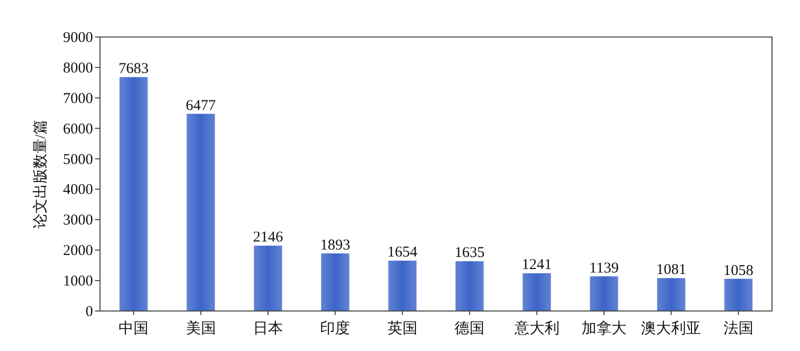 The image size is (800, 351). What do you see at coordinates (469, 253) in the screenshot?
I see `data-label: 1635` at bounding box center [469, 253].